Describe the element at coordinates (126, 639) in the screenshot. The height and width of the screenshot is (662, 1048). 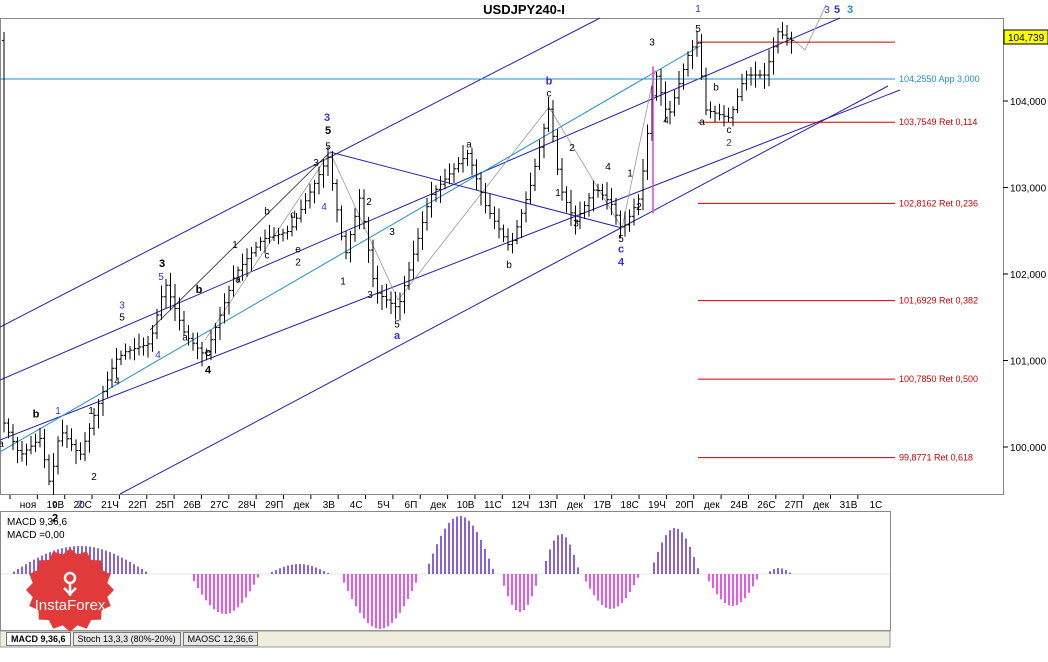
I see `tab-stoch: Stoch 13,3,3 (80%-20%)` at that location.